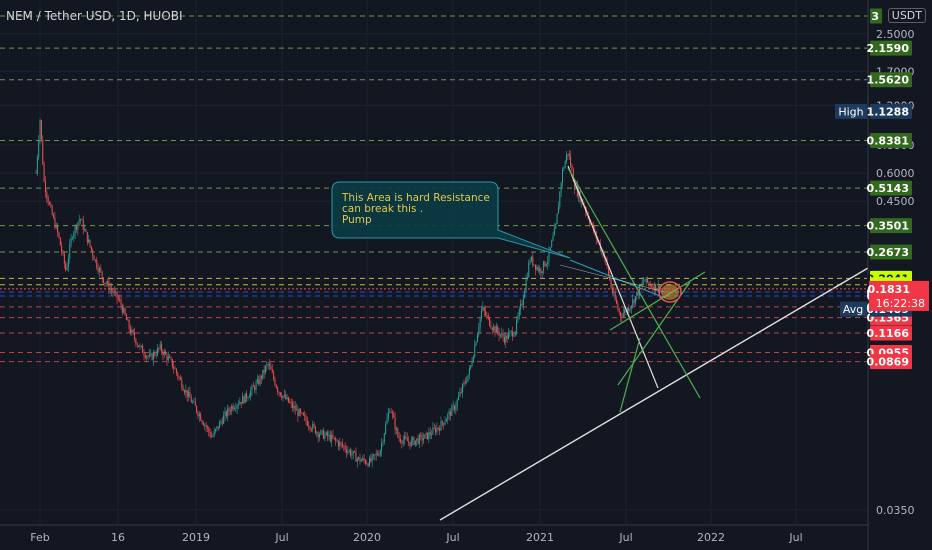 Image resolution: width=932 pixels, height=550 pixels. I want to click on resistance-circle-fill, so click(670, 292).